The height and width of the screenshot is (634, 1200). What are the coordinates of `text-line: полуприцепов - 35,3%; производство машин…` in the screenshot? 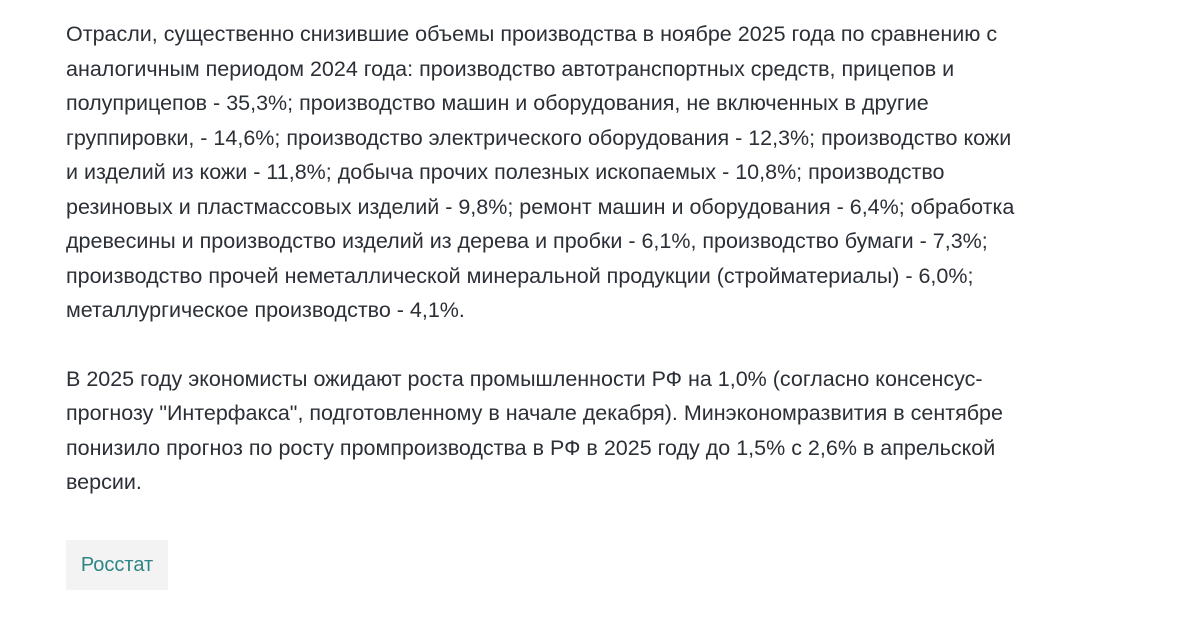 It's located at (497, 103).